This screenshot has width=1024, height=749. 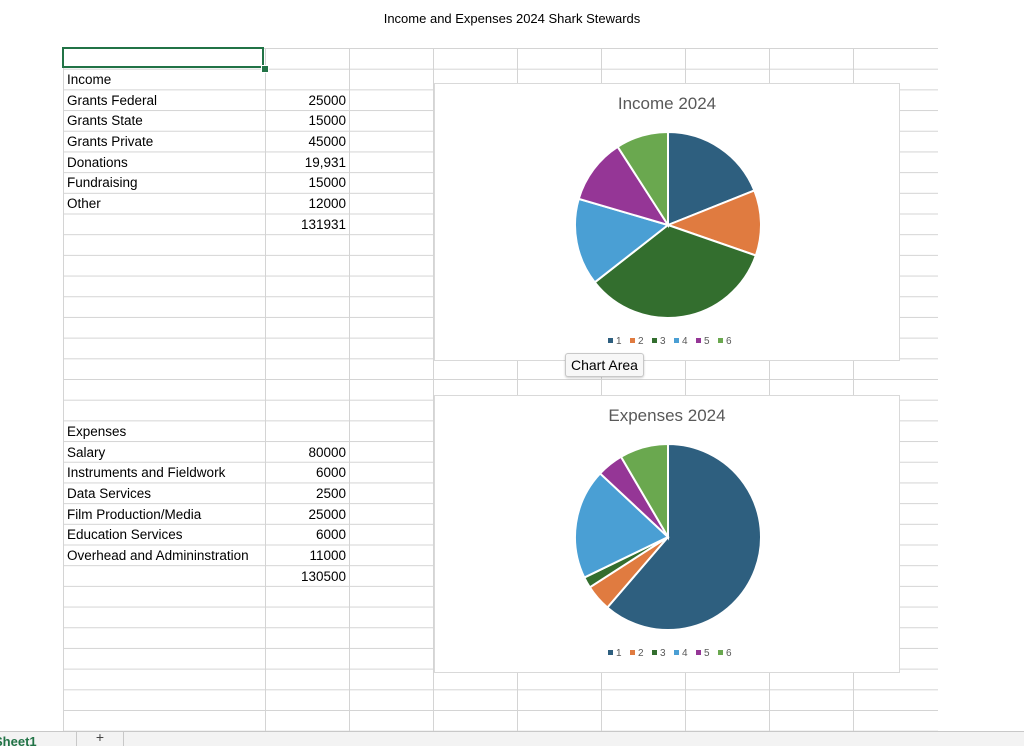 What do you see at coordinates (163, 57) in the screenshot?
I see `selected-cell` at bounding box center [163, 57].